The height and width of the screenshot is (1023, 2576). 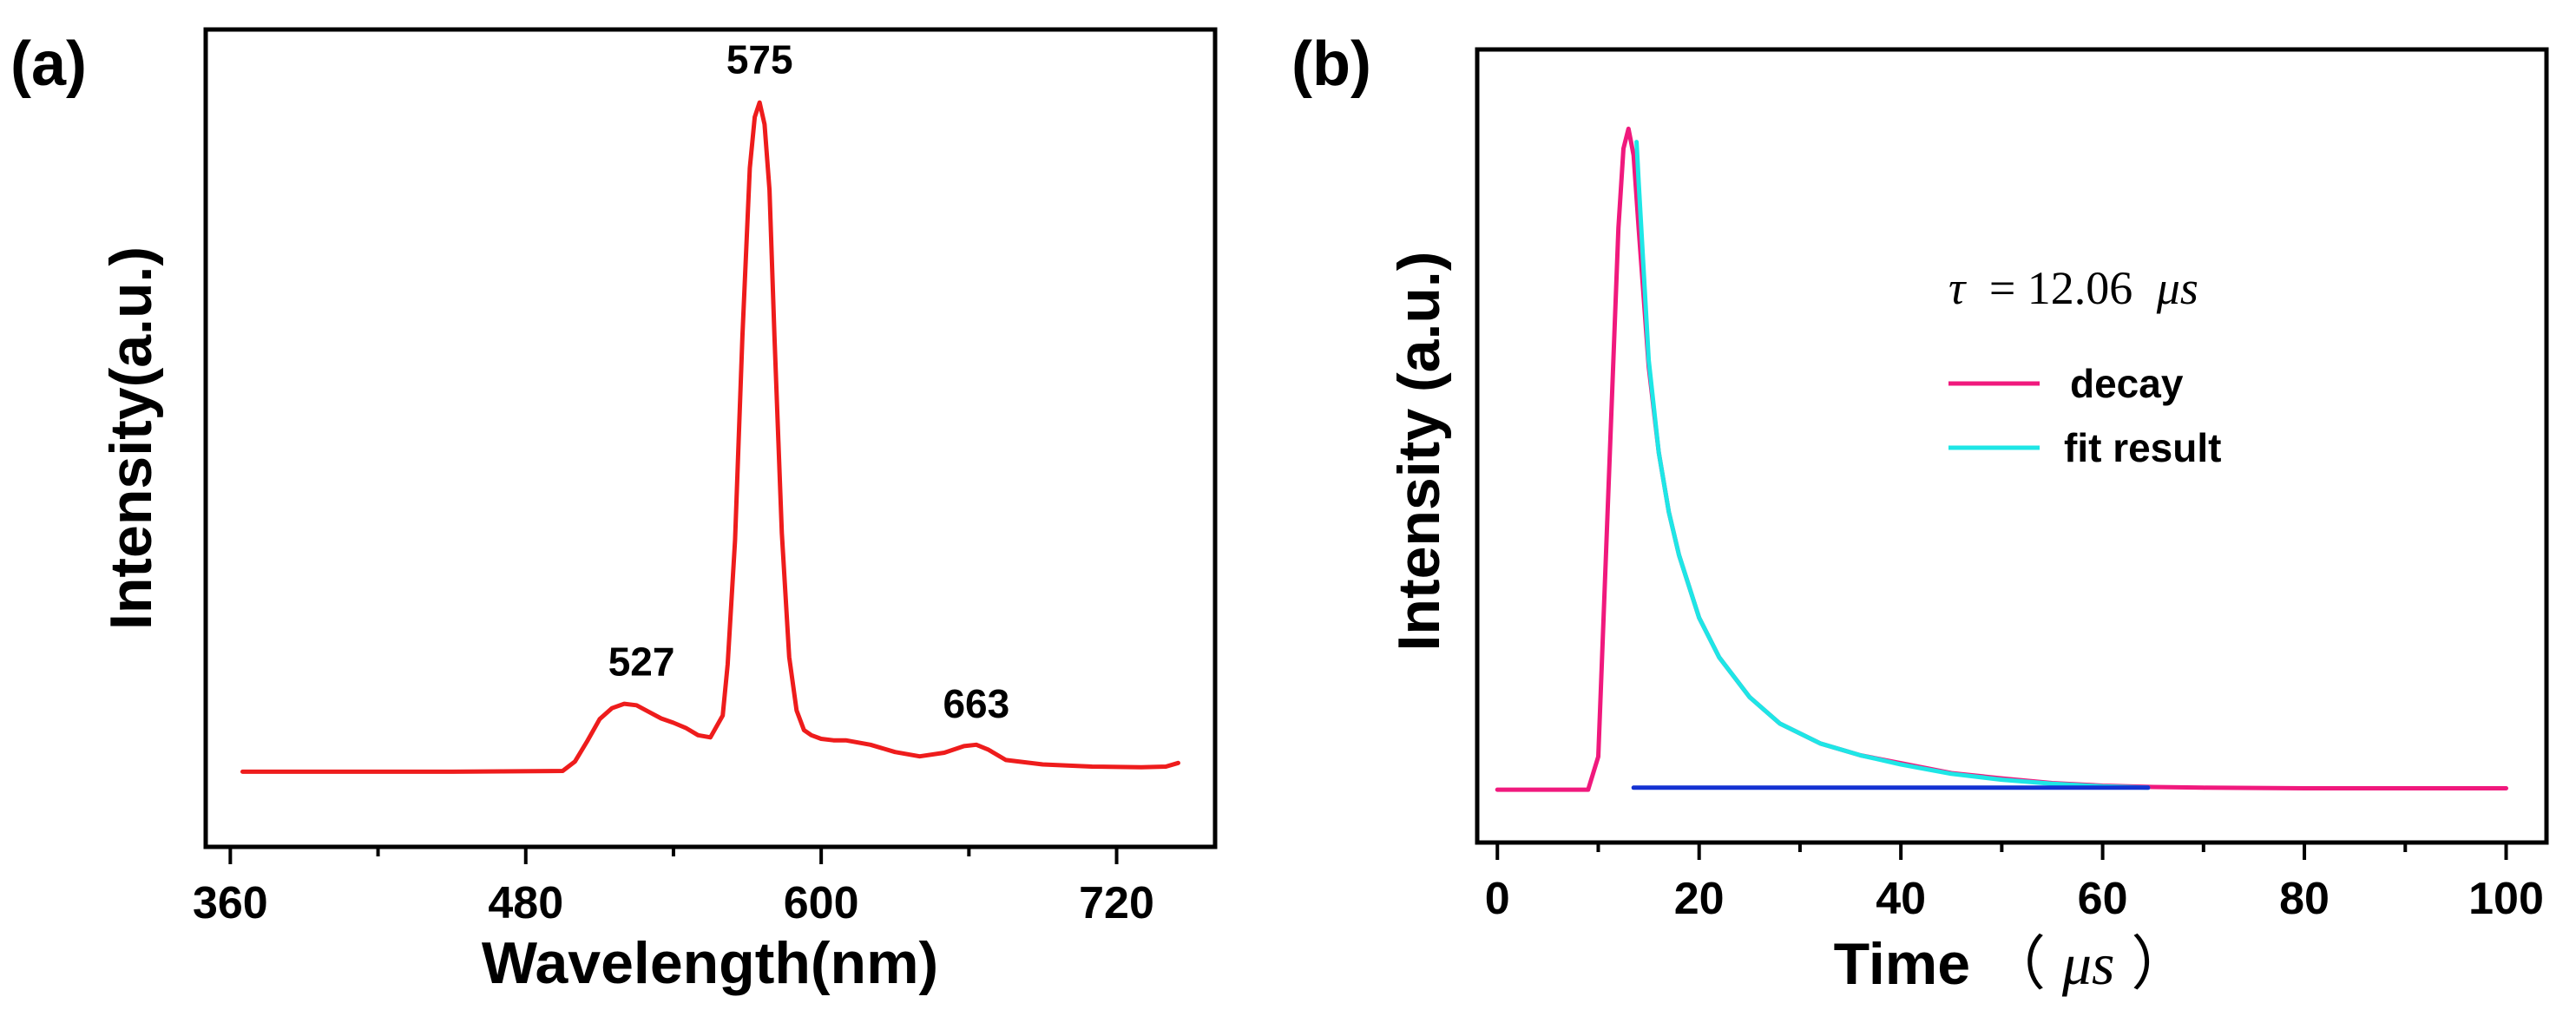 What do you see at coordinates (641, 661) in the screenshot?
I see `peak-label: 527` at bounding box center [641, 661].